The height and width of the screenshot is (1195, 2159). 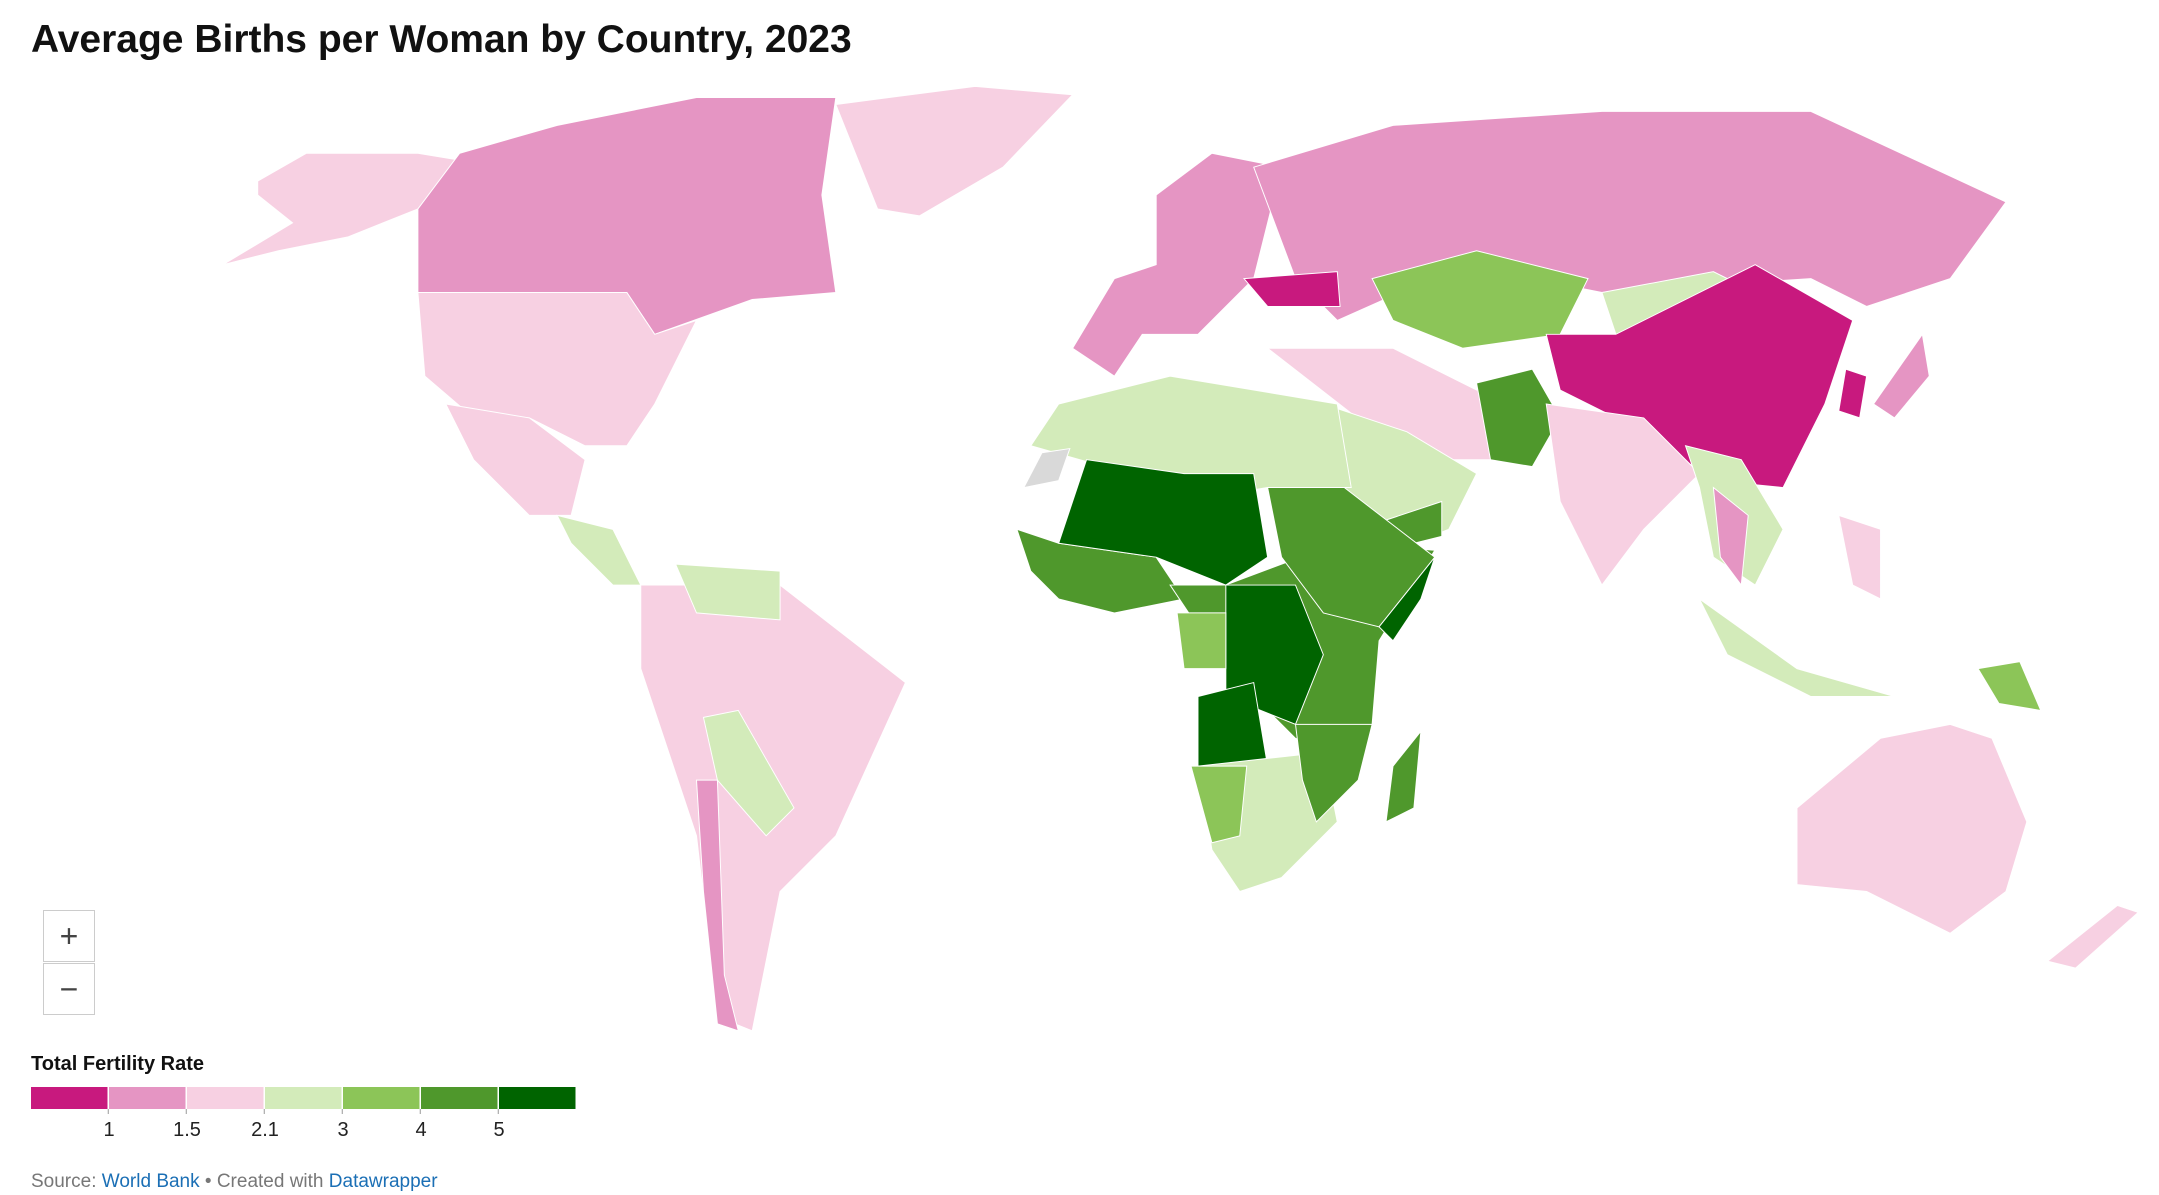 What do you see at coordinates (2009, 686) in the screenshot?
I see `papua-new-guinea` at bounding box center [2009, 686].